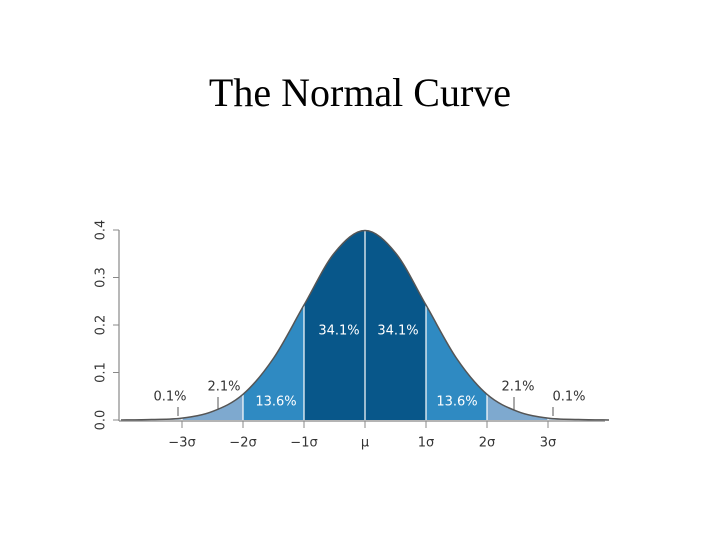 The height and width of the screenshot is (540, 720). Describe the element at coordinates (101, 420) in the screenshot. I see `y-tick-label: 0.0` at that location.